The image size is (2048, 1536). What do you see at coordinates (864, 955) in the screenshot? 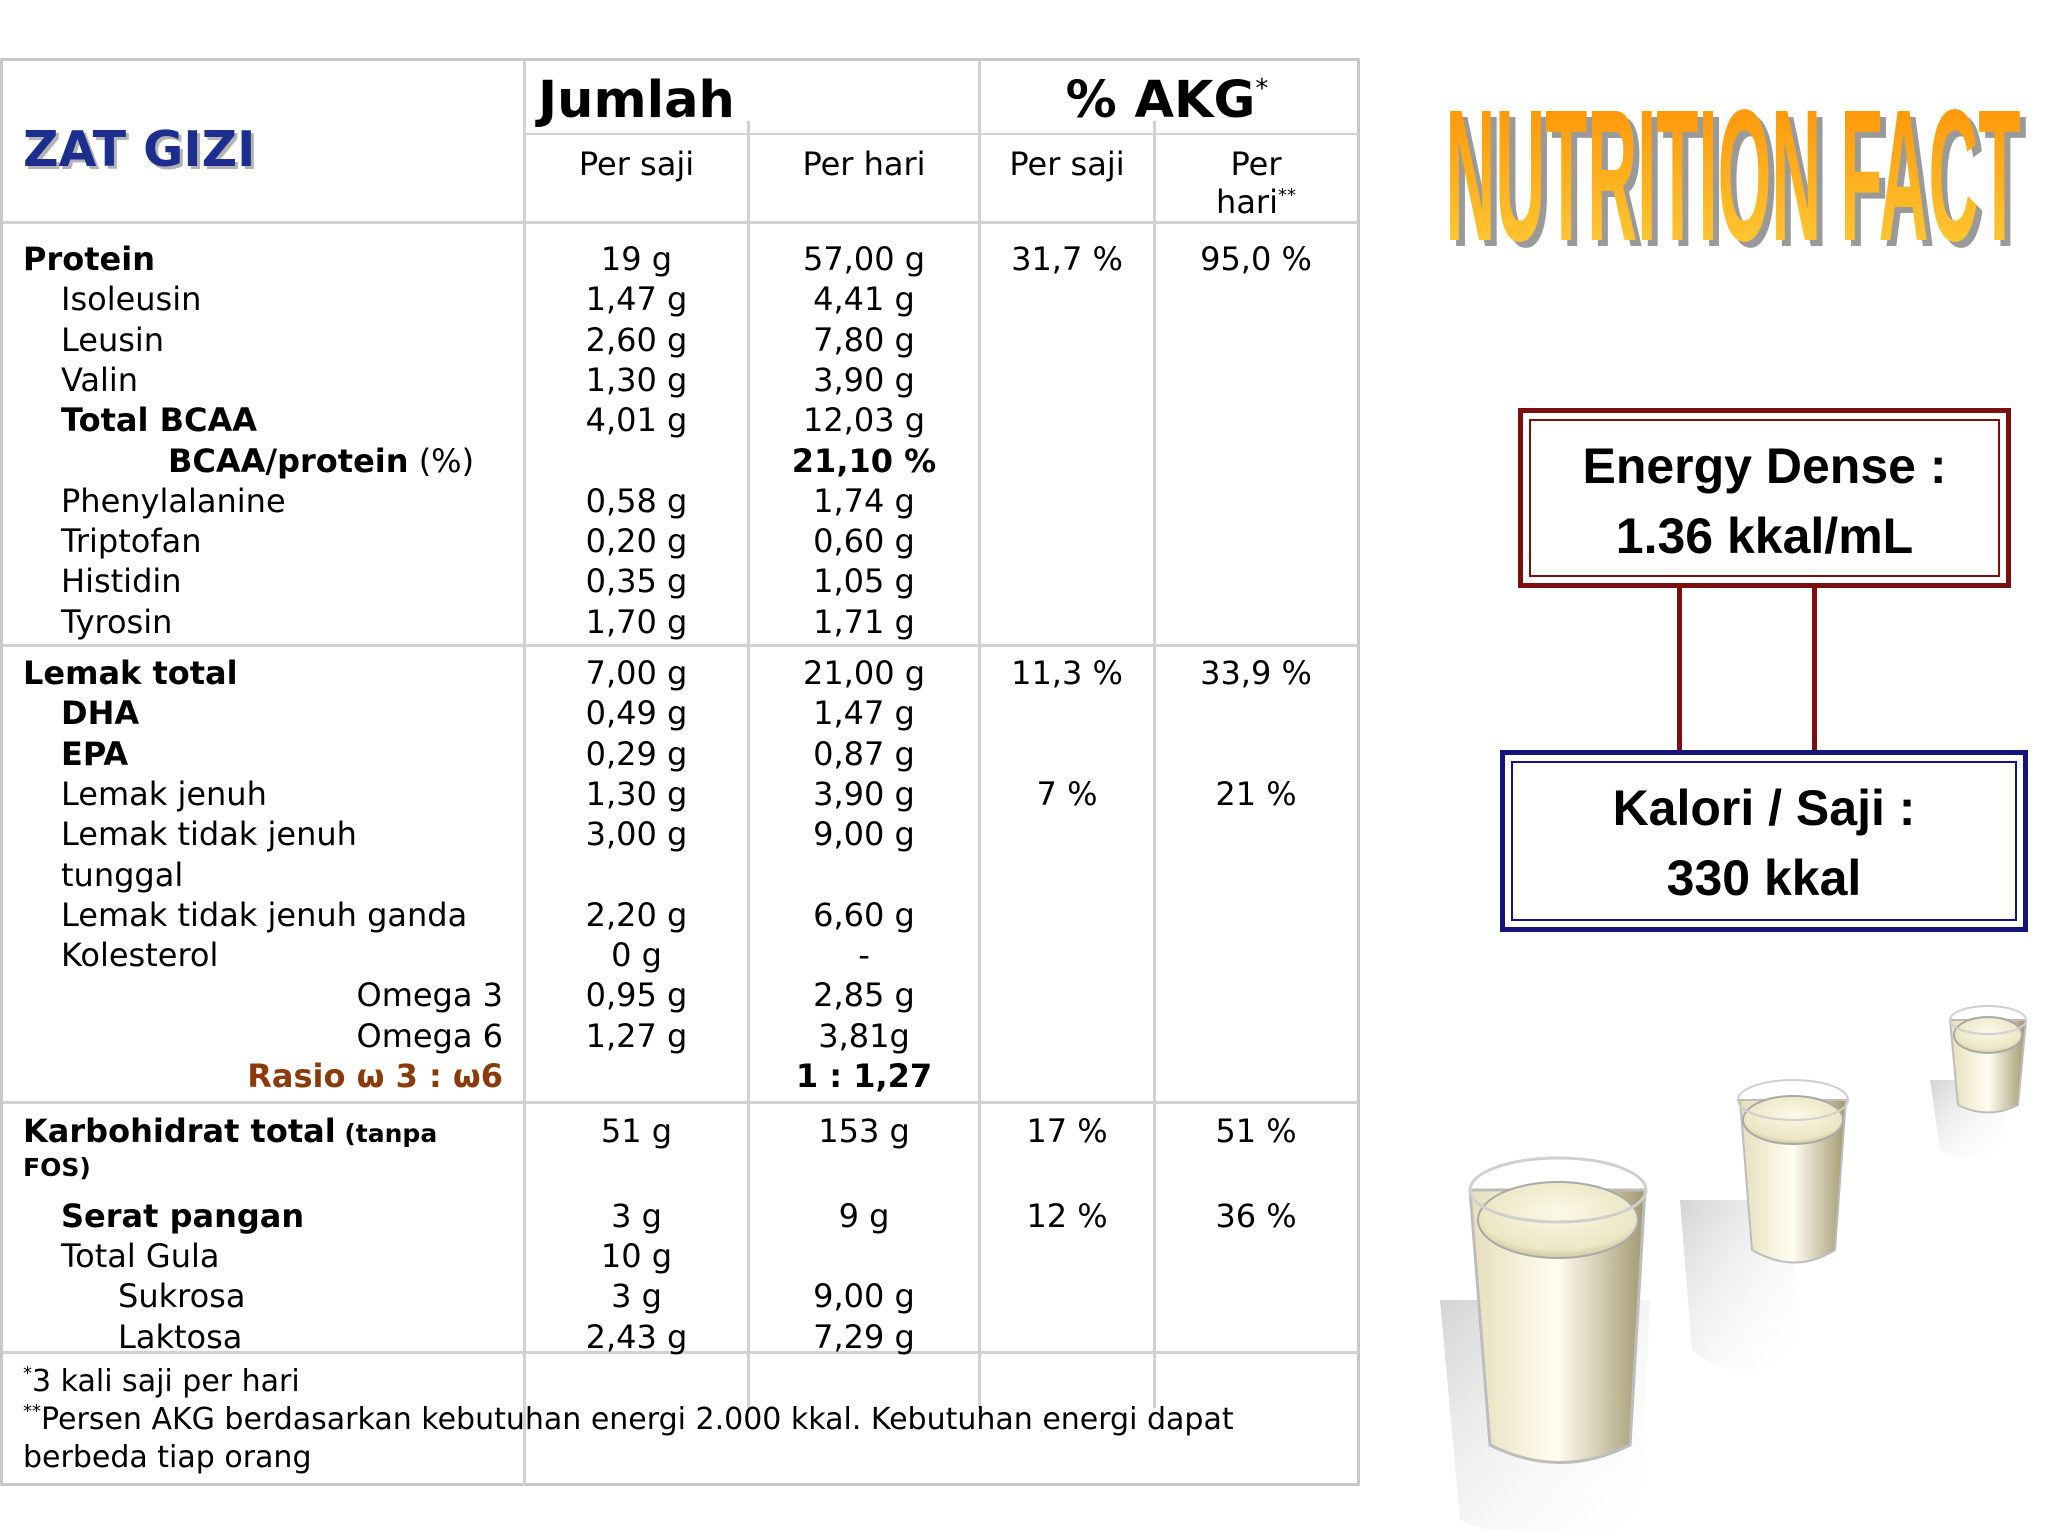
I see `value-hari: -` at bounding box center [864, 955].